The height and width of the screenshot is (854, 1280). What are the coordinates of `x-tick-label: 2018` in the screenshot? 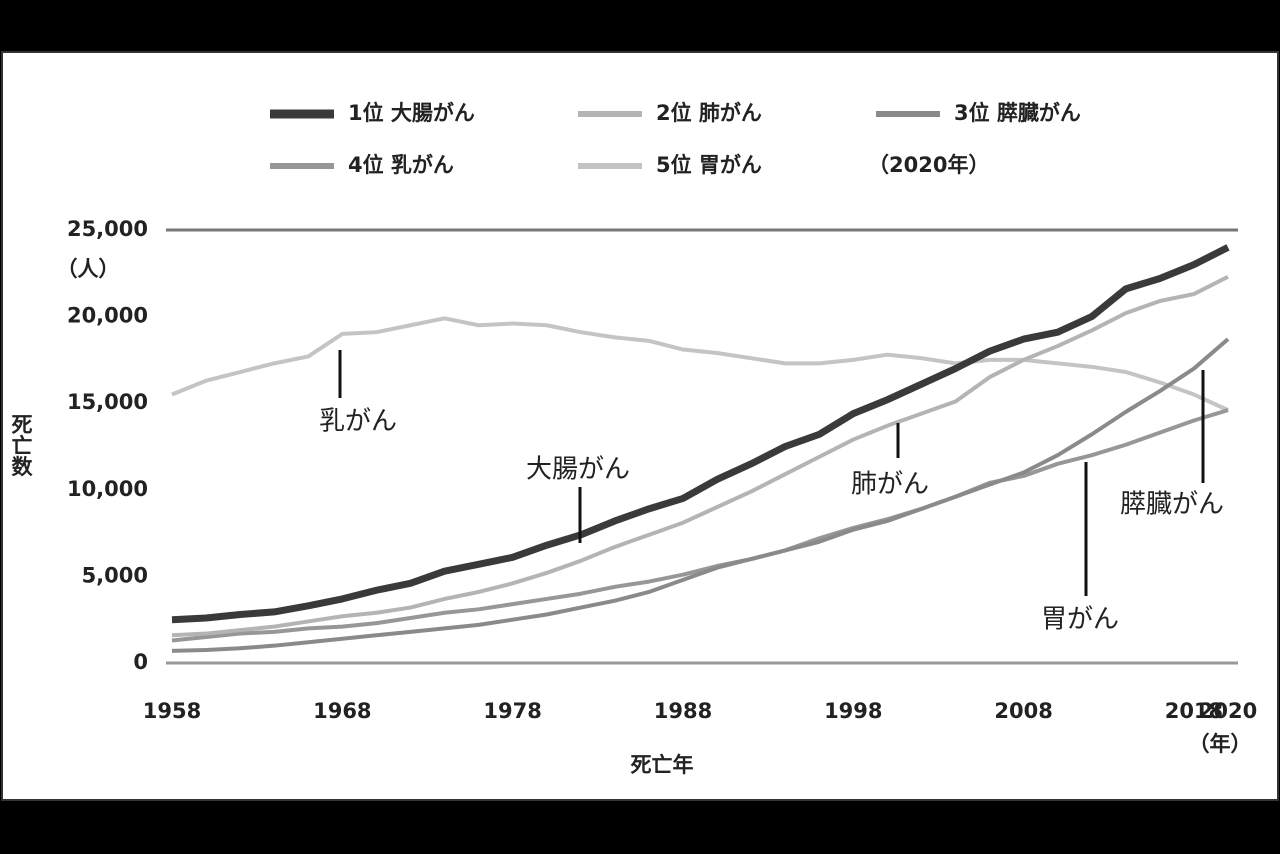 It's located at (1194, 711).